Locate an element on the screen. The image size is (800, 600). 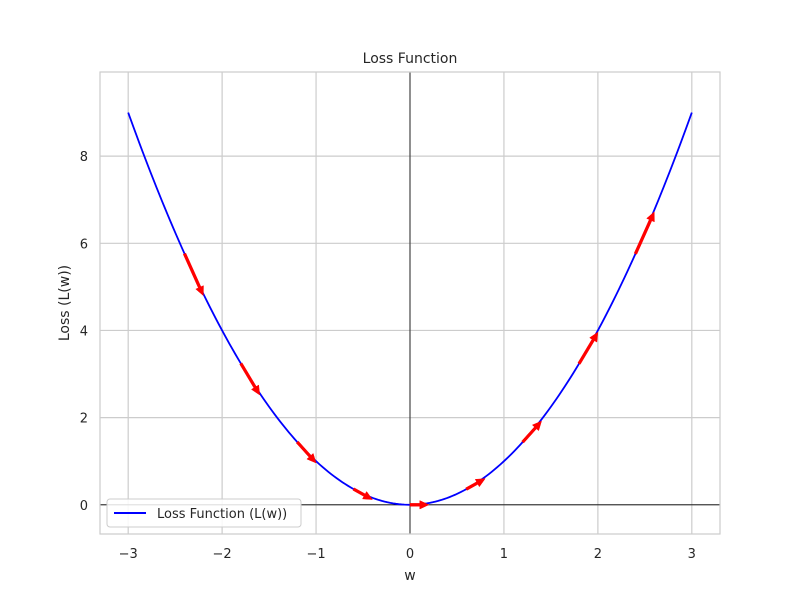
legend-box is located at coordinates (204, 513).